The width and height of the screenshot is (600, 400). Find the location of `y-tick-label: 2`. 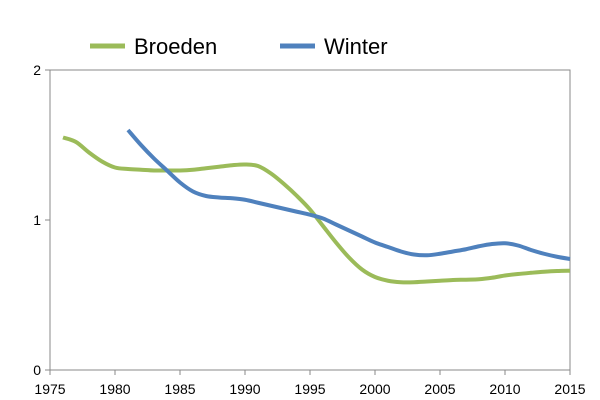

y-tick-label: 2 is located at coordinates (37, 70).